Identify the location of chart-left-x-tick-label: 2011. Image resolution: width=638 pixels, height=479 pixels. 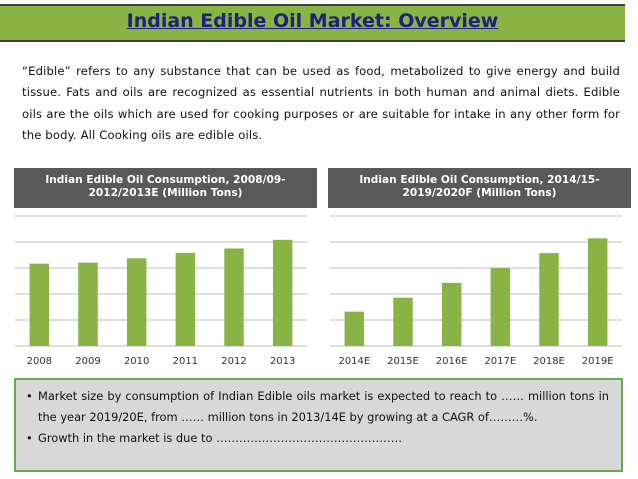
(185, 361).